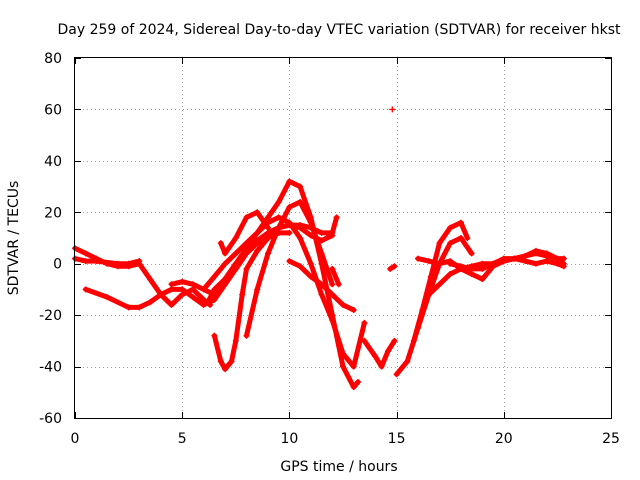 The height and width of the screenshot is (480, 640). Describe the element at coordinates (53, 213) in the screenshot. I see `y-tick-label: 20` at that location.